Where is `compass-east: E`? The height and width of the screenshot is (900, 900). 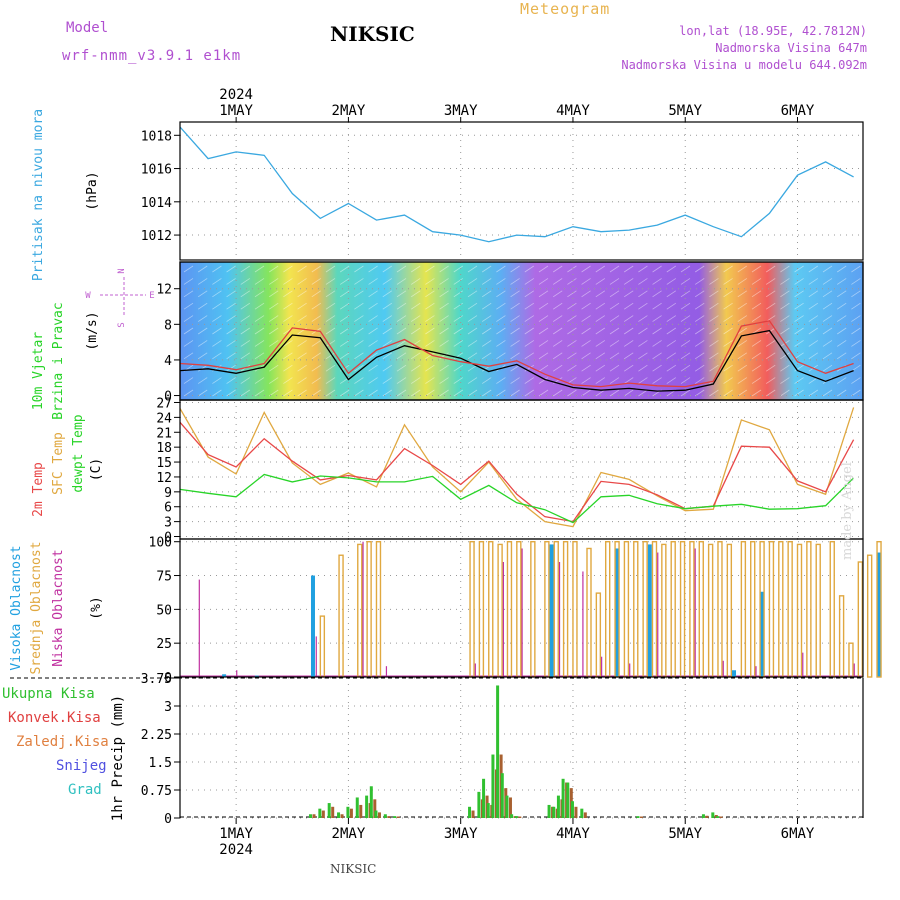
compass-east: E is located at coordinates (151, 296).